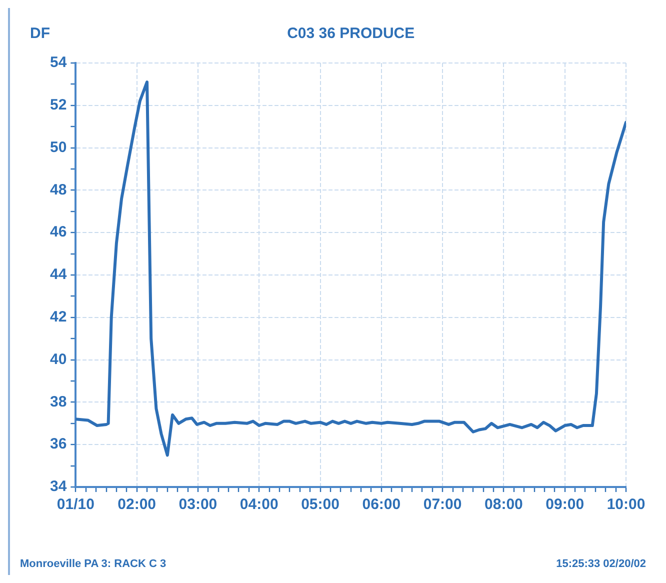  Describe the element at coordinates (40, 33) in the screenshot. I see `y-axis-title: DF` at that location.